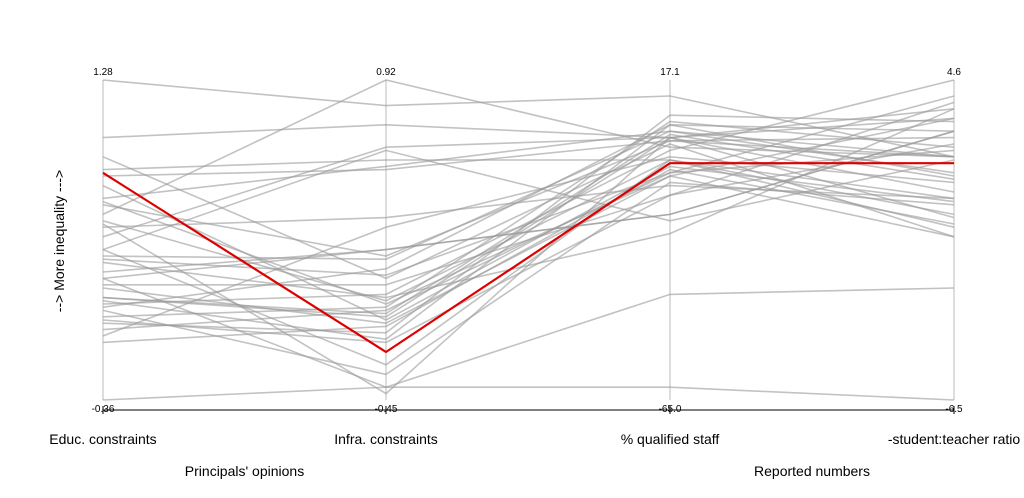 This screenshot has width=1024, height=498. What do you see at coordinates (103, 72) in the screenshot?
I see `axis-max-label: 1.28` at bounding box center [103, 72].